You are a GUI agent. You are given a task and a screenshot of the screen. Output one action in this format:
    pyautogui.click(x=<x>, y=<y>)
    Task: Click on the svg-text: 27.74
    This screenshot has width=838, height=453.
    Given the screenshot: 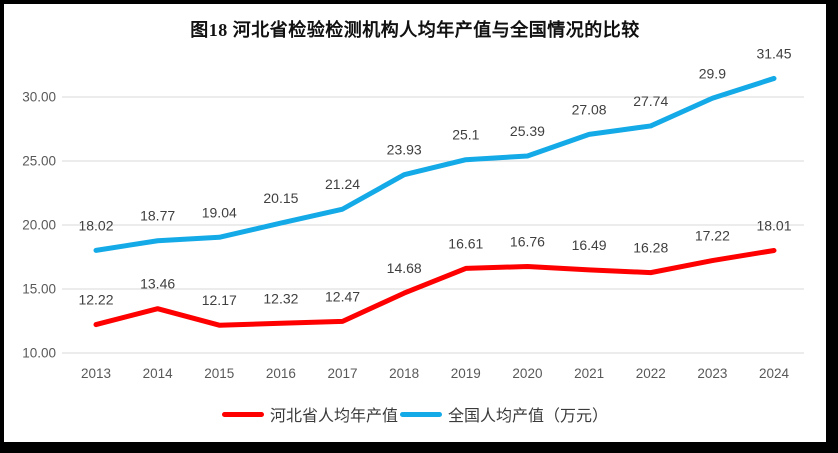 What is the action you would take?
    pyautogui.click(x=650, y=101)
    